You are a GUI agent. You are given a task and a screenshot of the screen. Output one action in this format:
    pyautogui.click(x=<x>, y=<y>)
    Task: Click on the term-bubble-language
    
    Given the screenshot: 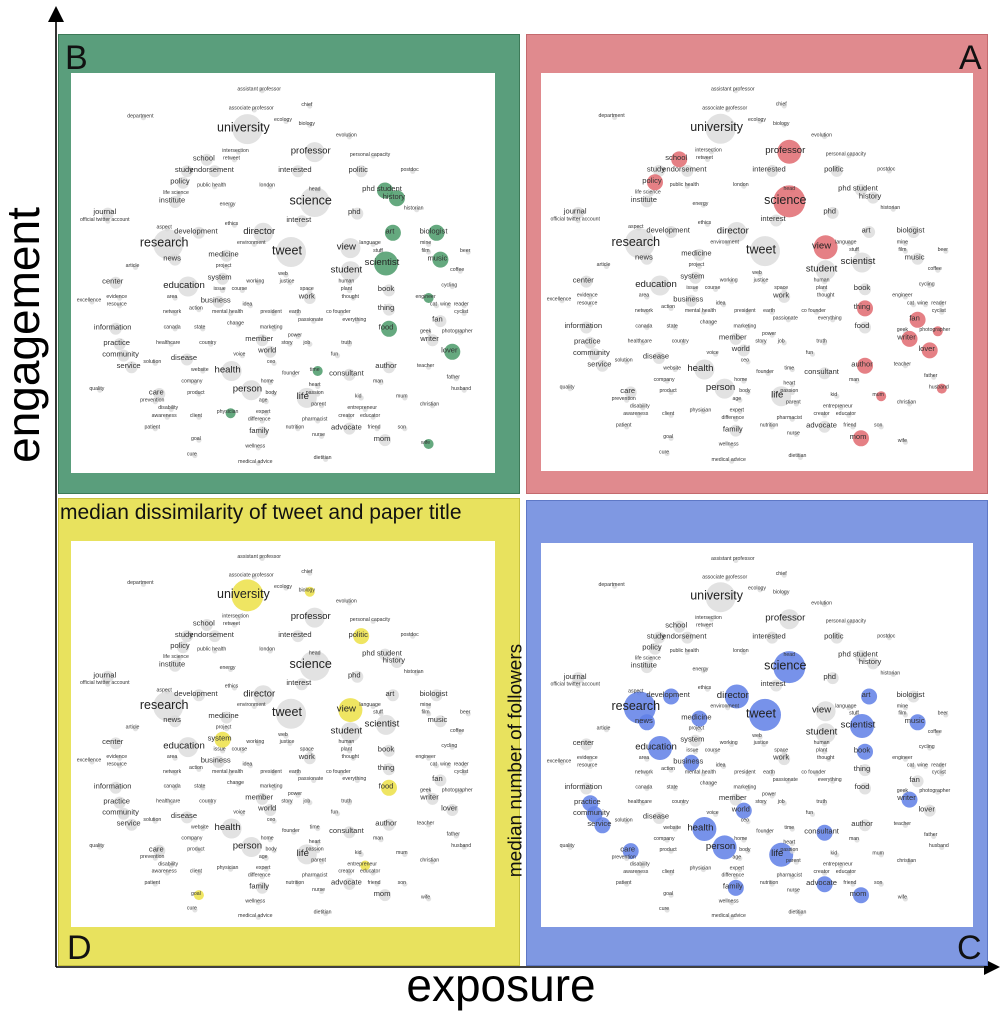 What is the action you would take?
    pyautogui.click(x=373, y=706)
    